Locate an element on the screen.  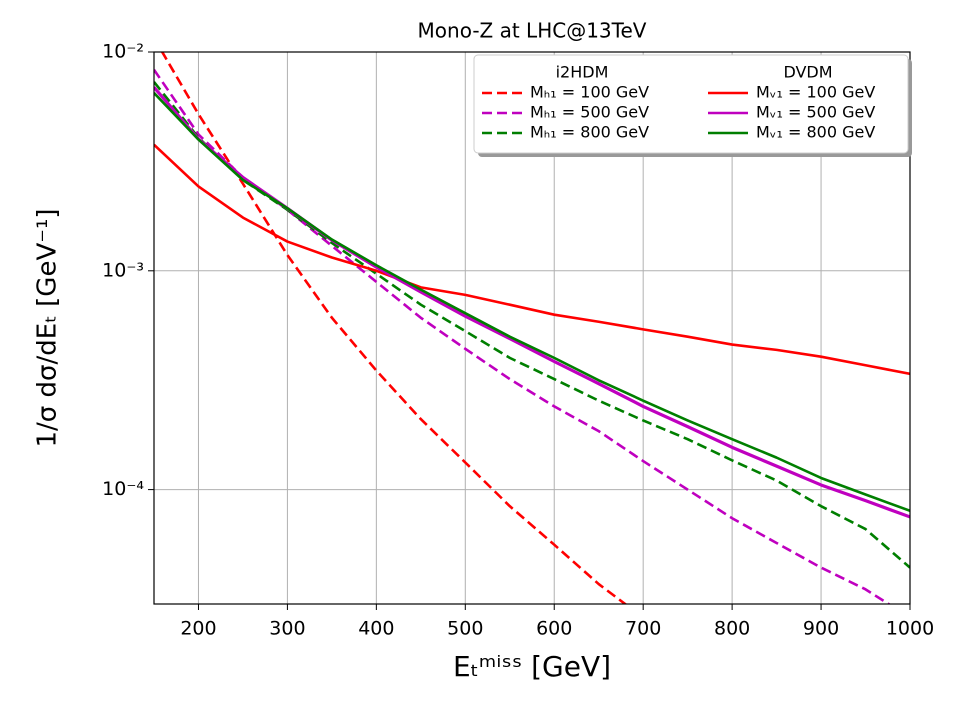
y-tick-label: 10⁻⁴ is located at coordinates (123, 489).